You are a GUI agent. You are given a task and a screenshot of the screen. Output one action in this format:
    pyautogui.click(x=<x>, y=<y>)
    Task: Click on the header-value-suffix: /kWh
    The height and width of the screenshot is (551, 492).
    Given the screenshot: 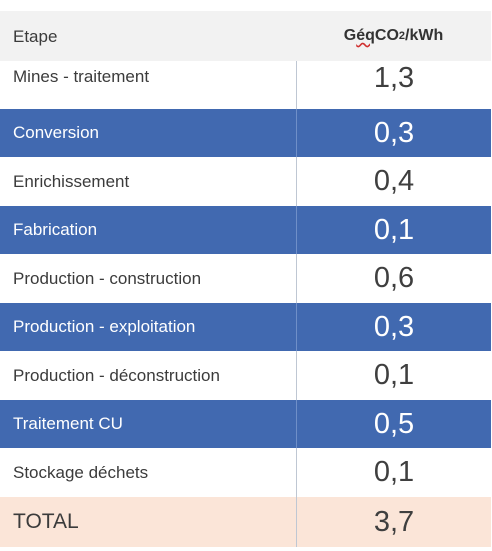 What is the action you would take?
    pyautogui.click(x=424, y=35)
    